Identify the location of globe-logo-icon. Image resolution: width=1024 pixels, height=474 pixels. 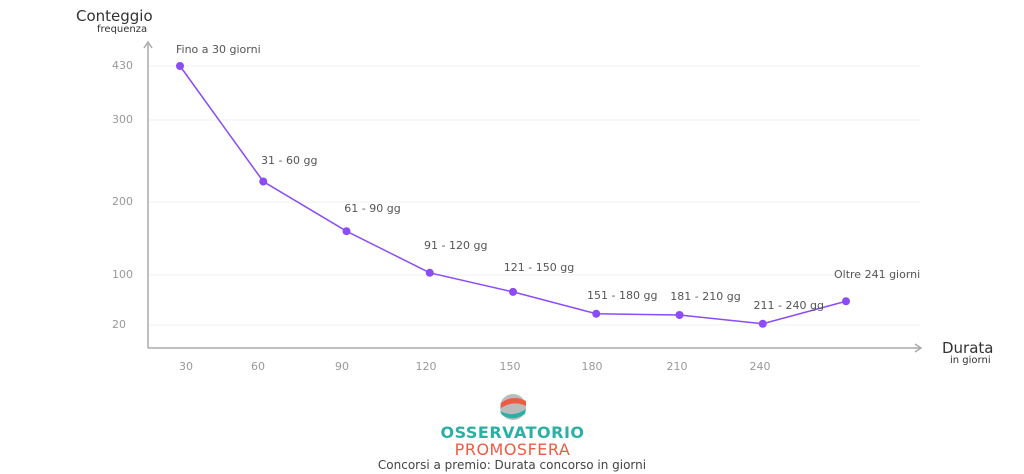
(512, 407).